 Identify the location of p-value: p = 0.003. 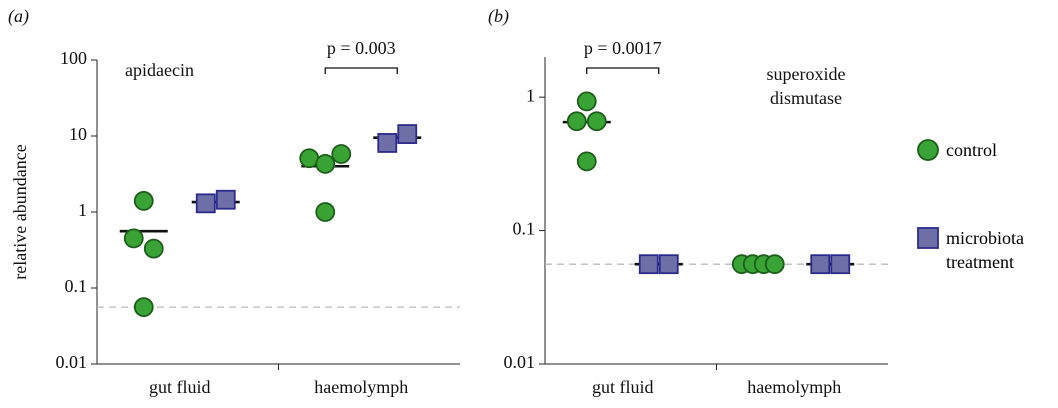
(361, 48).